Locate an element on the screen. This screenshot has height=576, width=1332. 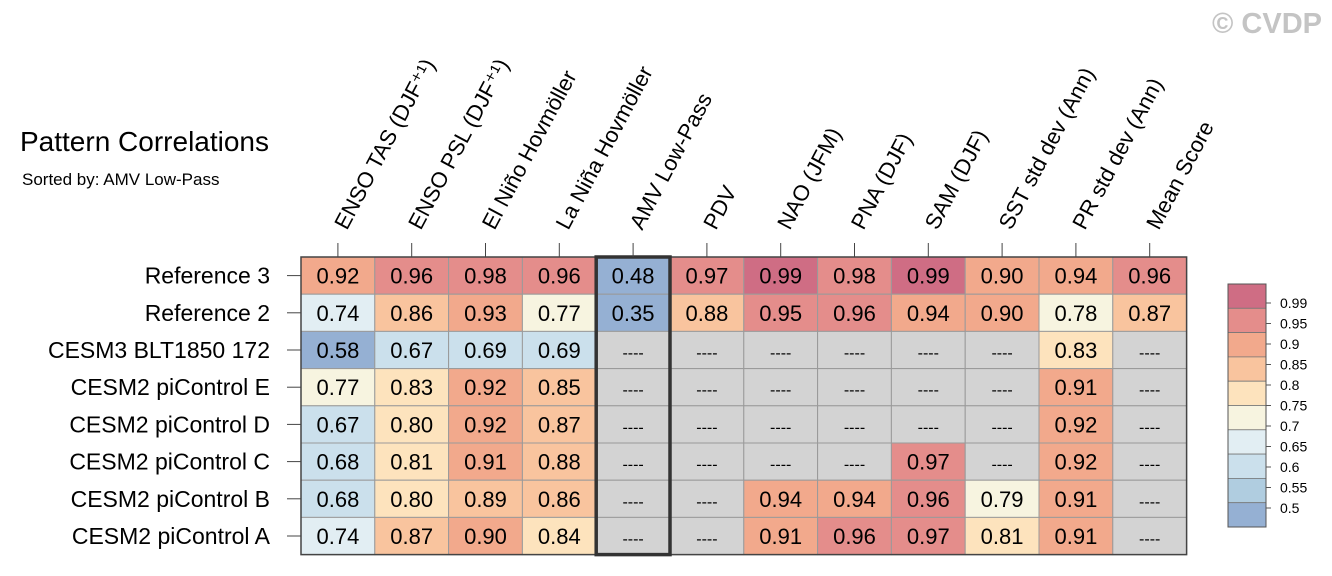
cell-value: 0.86 is located at coordinates (559, 499).